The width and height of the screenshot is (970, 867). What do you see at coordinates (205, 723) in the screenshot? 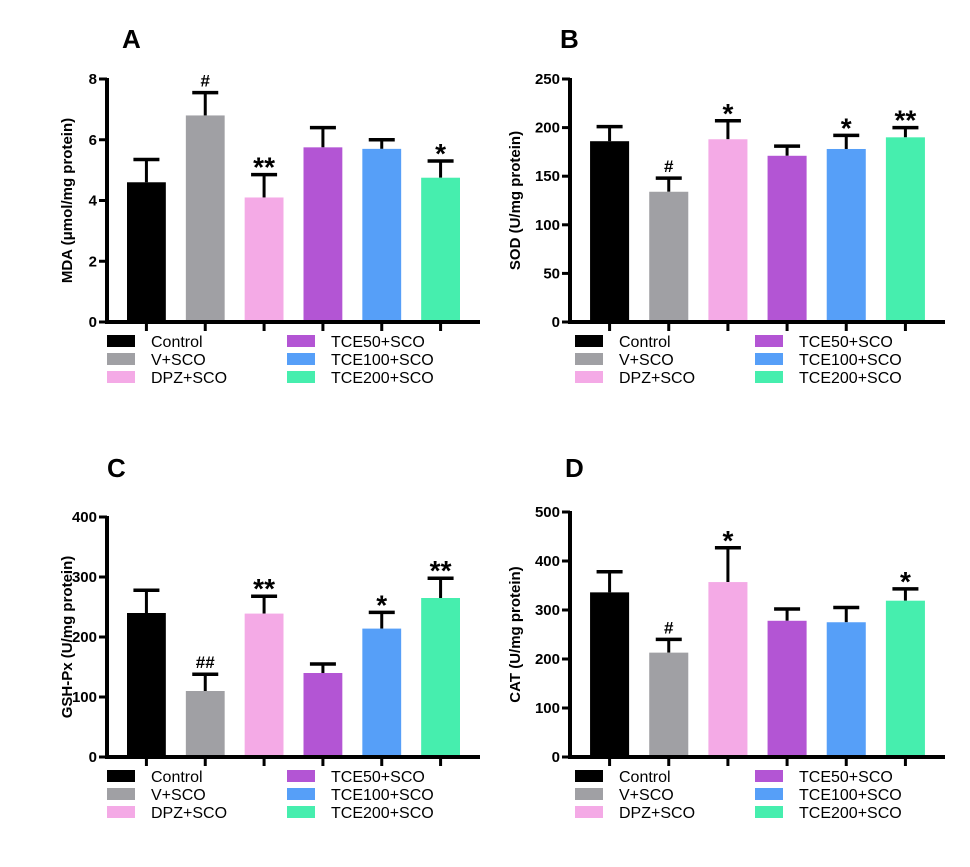
I see `bar-v-sco` at bounding box center [205, 723].